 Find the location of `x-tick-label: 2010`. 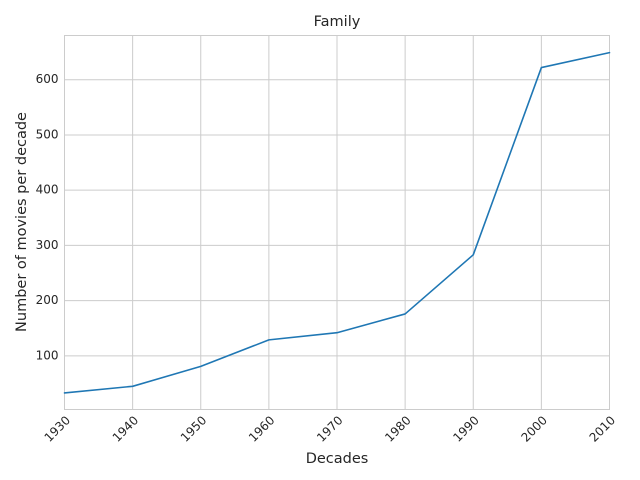

x-tick-label: 2010 is located at coordinates (602, 428).